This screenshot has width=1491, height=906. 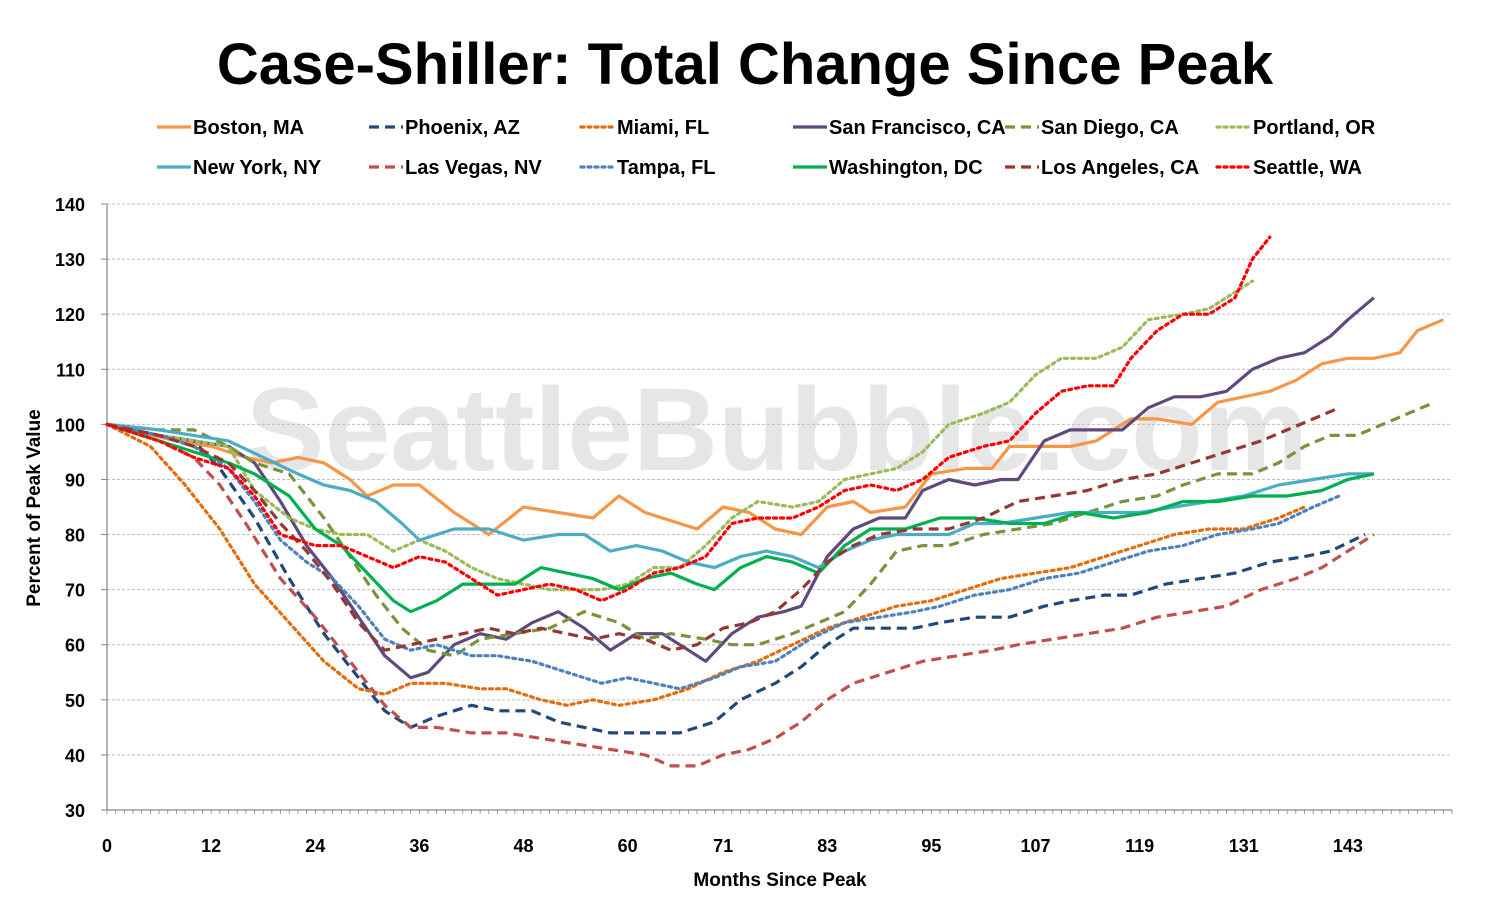 I want to click on y-tick-label: 80, so click(x=75, y=536).